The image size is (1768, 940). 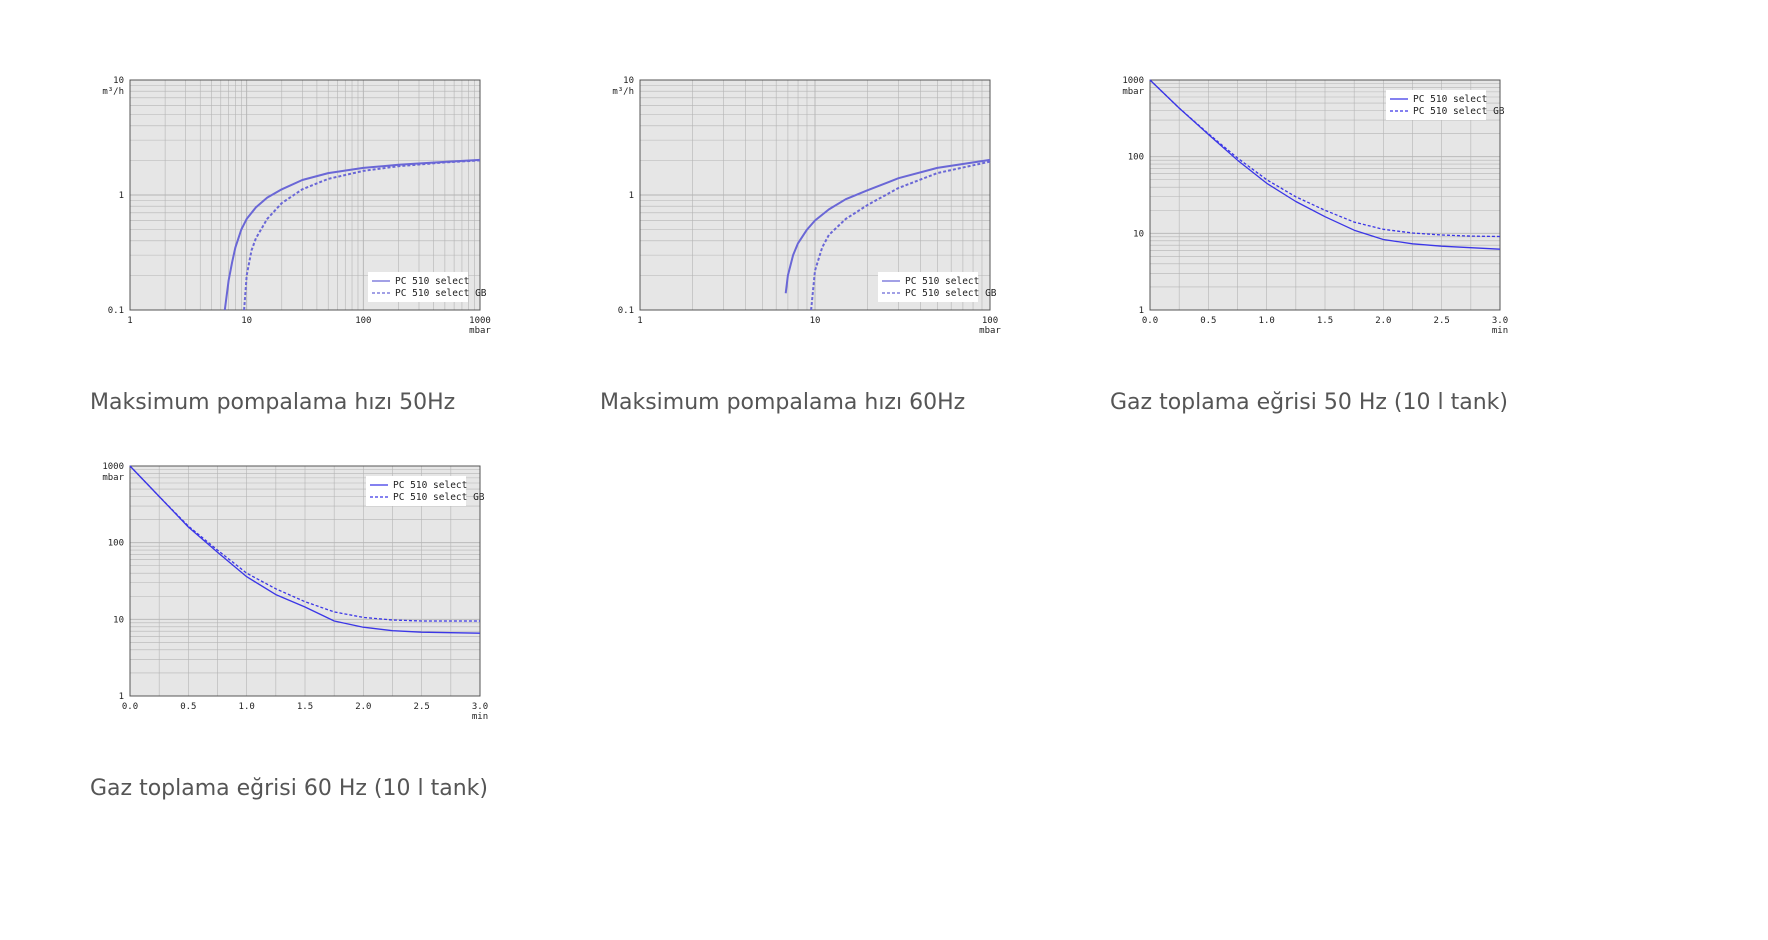 I want to click on caption-speed-60hz: Maksimum pompalama hızı 60Hz, so click(x=783, y=402).